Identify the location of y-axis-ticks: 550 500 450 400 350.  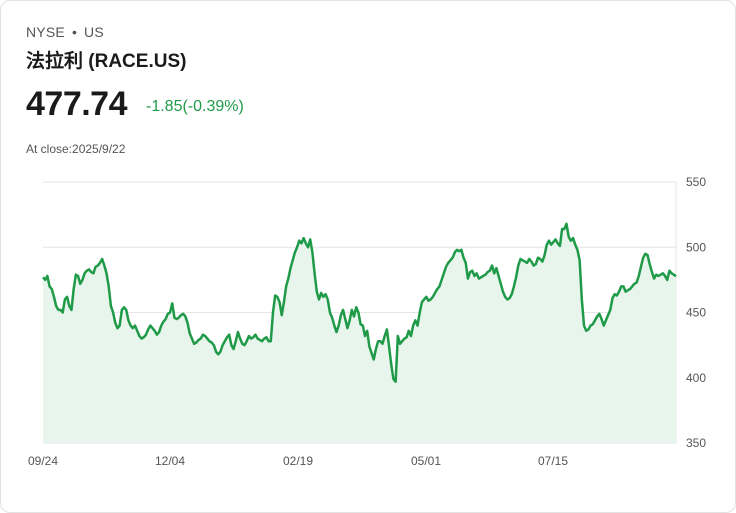
(696, 312).